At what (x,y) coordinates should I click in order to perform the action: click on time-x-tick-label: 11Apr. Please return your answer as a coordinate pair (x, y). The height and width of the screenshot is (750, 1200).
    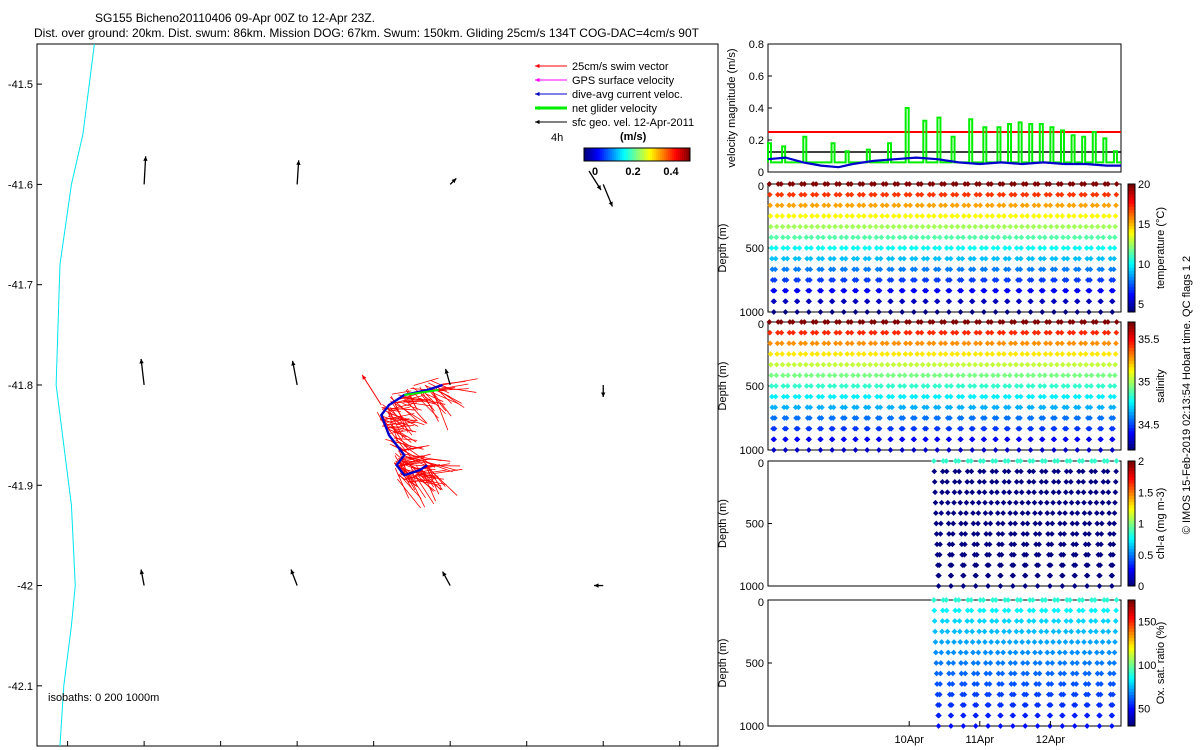
    Looking at the image, I should click on (980, 740).